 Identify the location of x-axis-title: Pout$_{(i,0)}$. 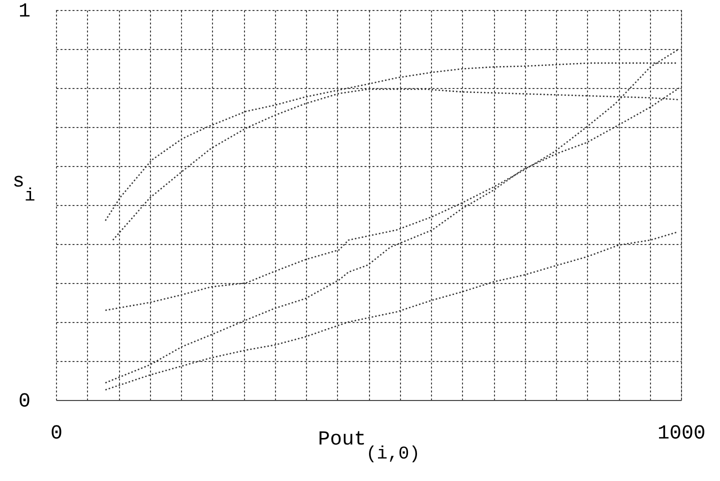
(369, 446).